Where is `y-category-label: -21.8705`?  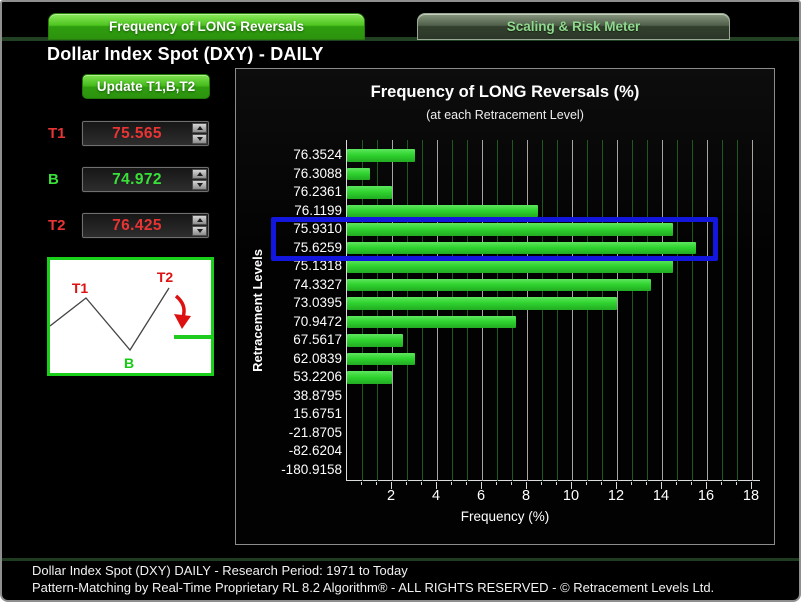
y-category-label: -21.8705 is located at coordinates (315, 432).